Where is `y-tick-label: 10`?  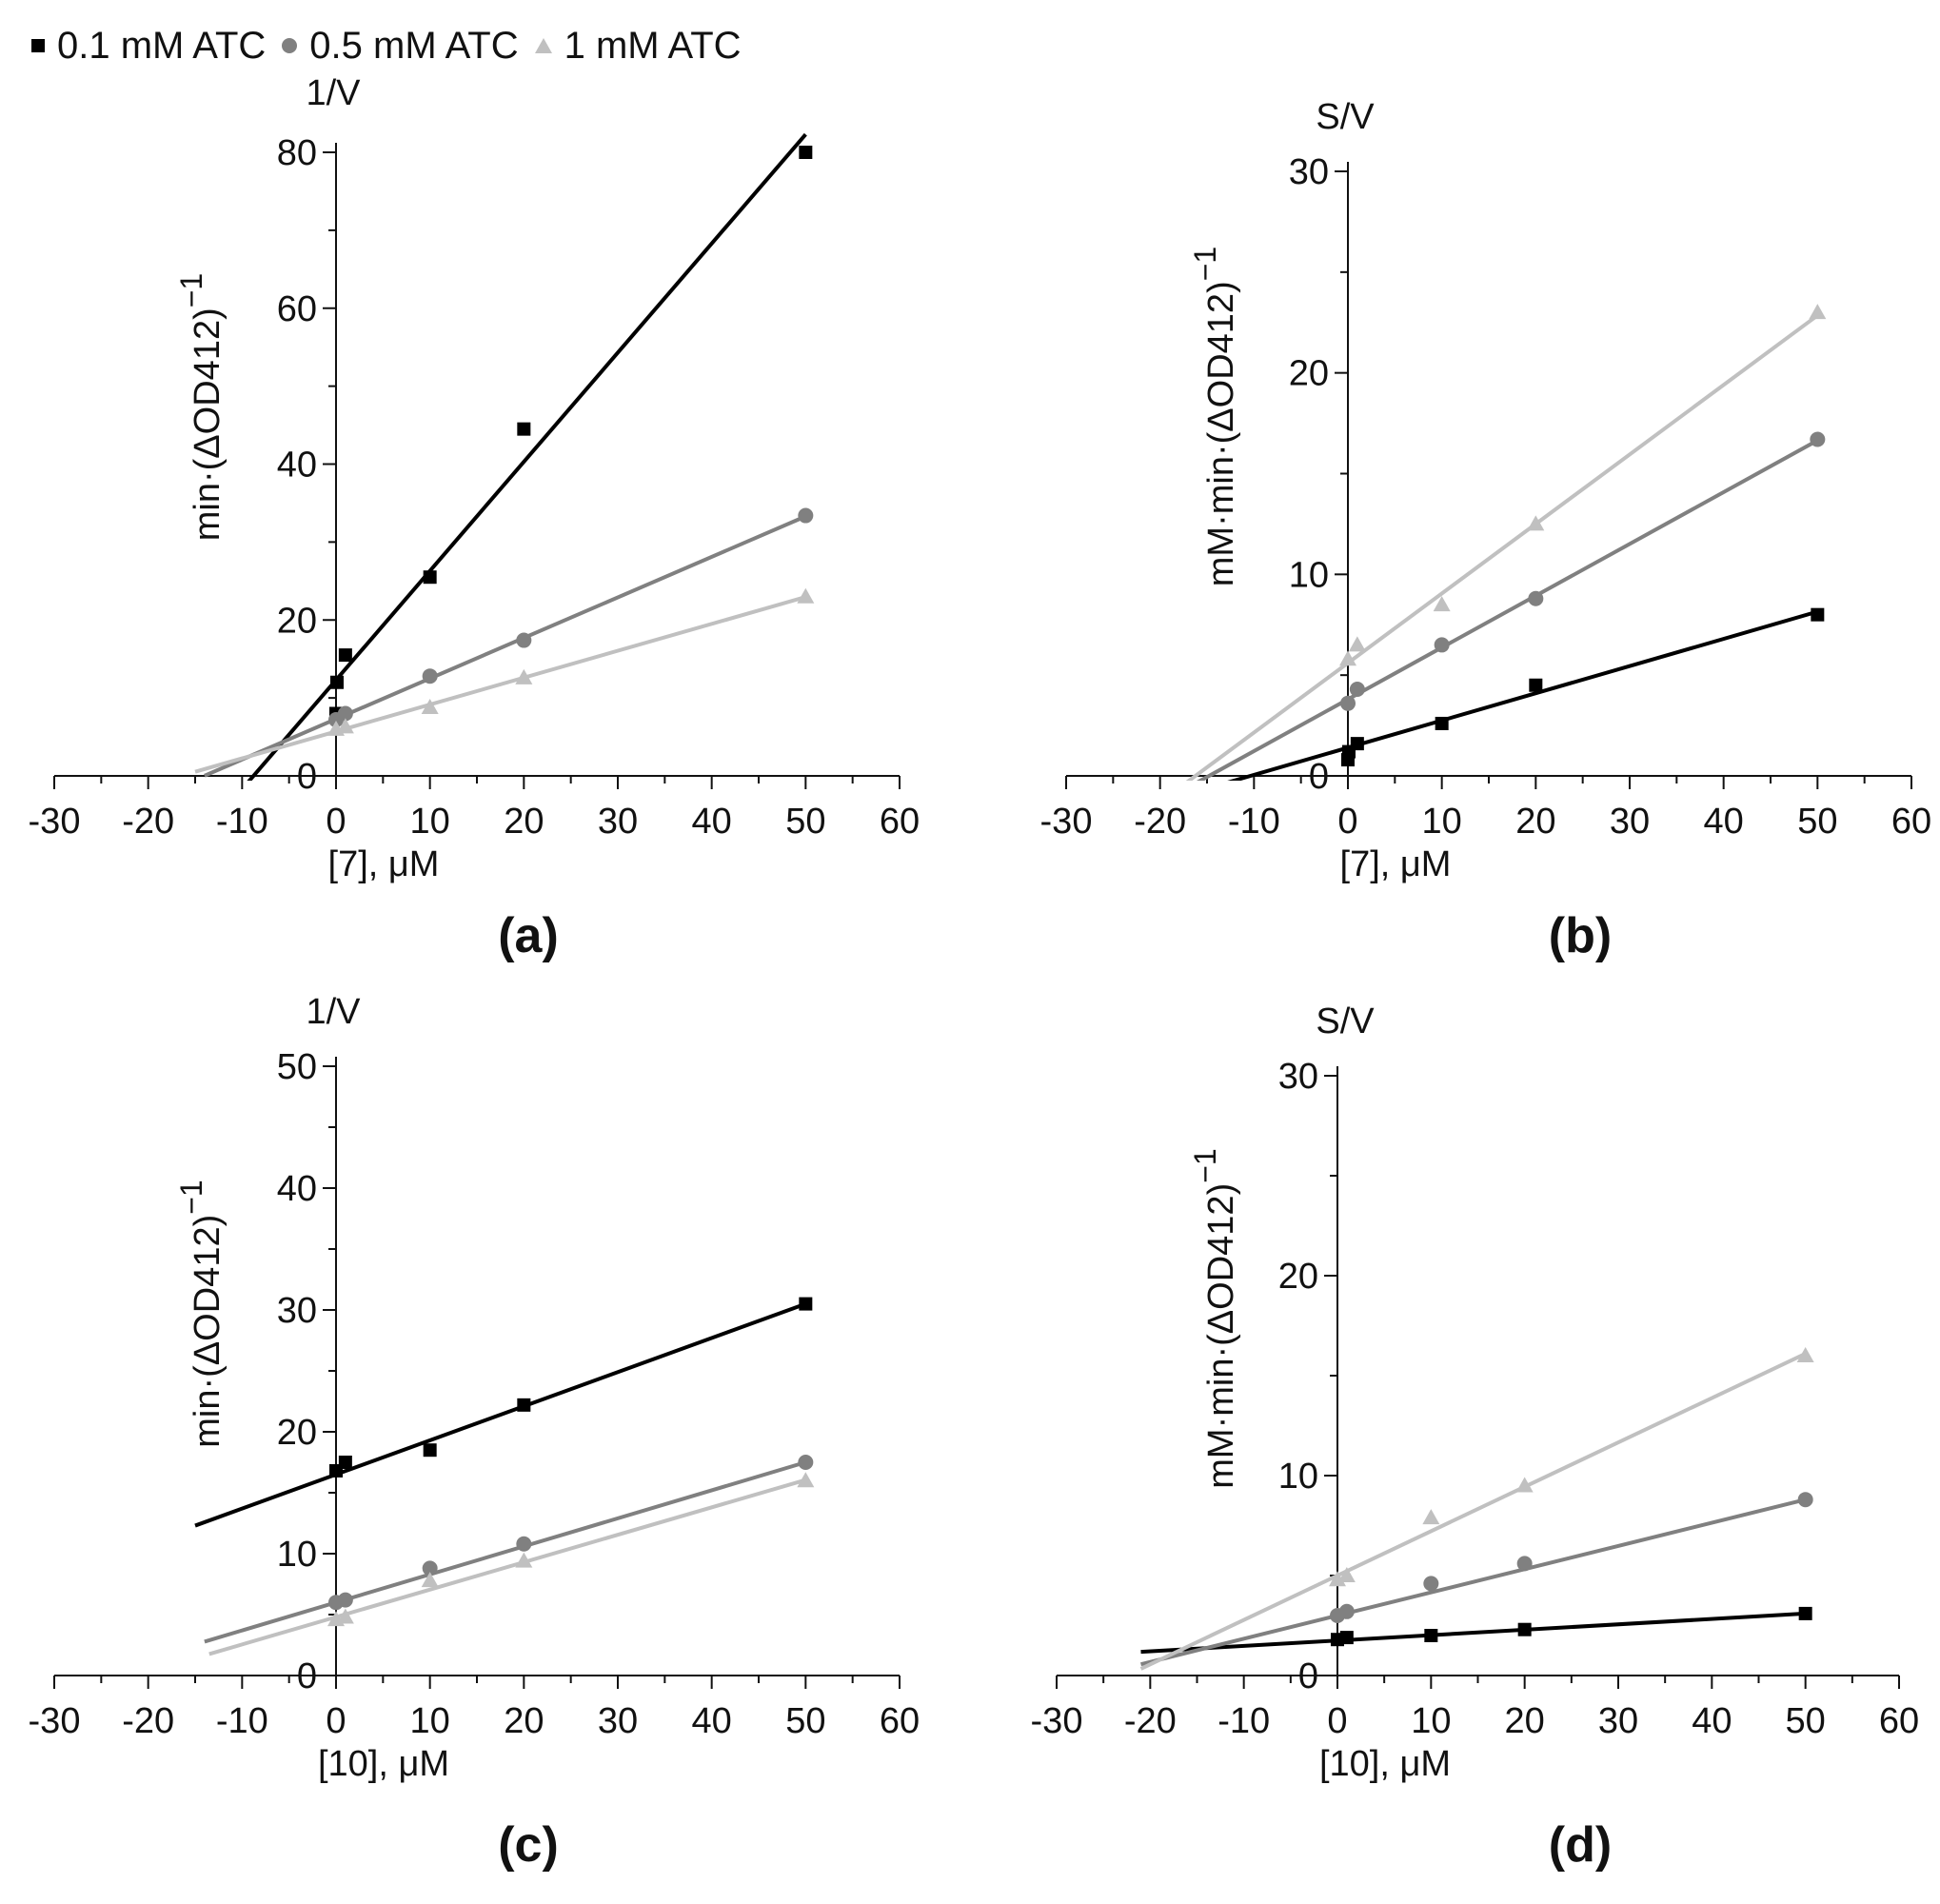
y-tick-label: 10 is located at coordinates (297, 1555).